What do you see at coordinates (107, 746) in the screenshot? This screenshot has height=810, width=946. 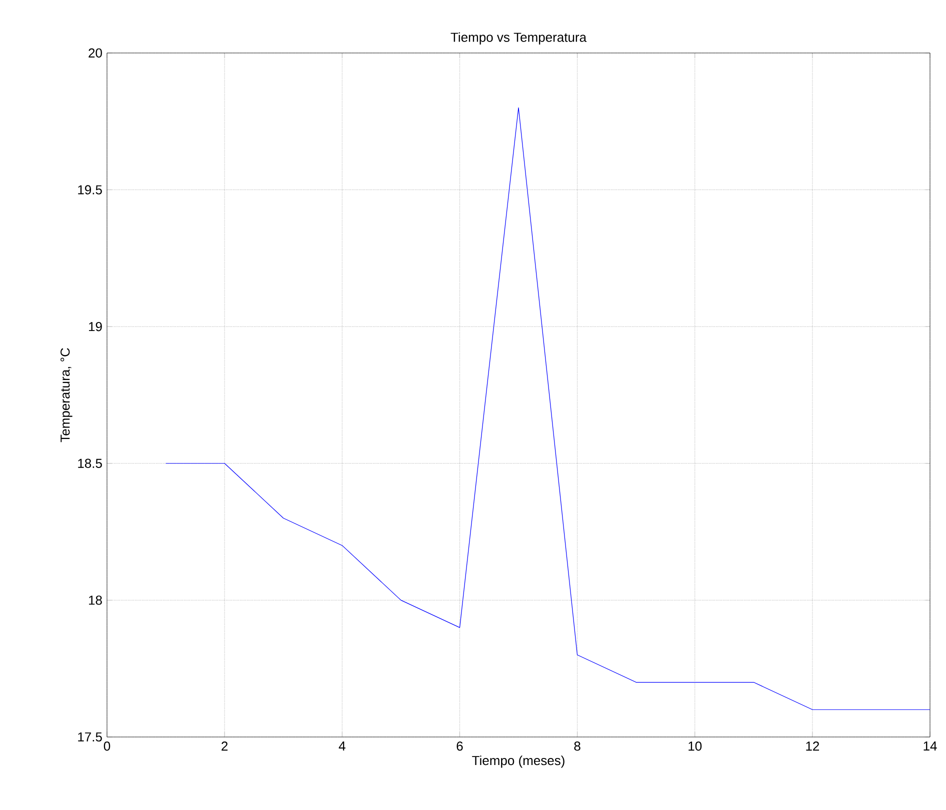 I see `x-tick-label: 0` at bounding box center [107, 746].